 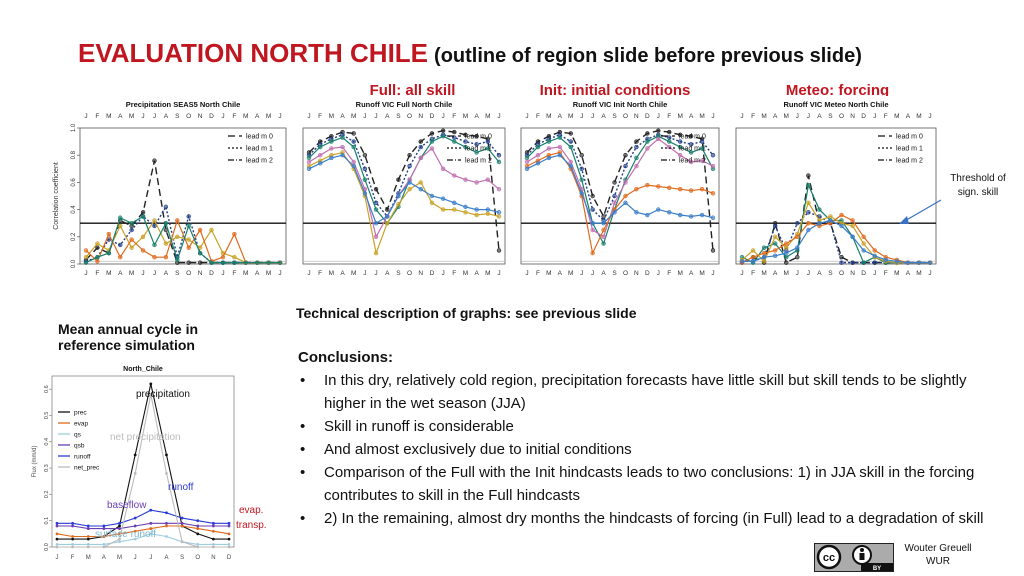 What do you see at coordinates (419, 426) in the screenshot?
I see `conclusion-text: Skill in runoff is considerable` at bounding box center [419, 426].